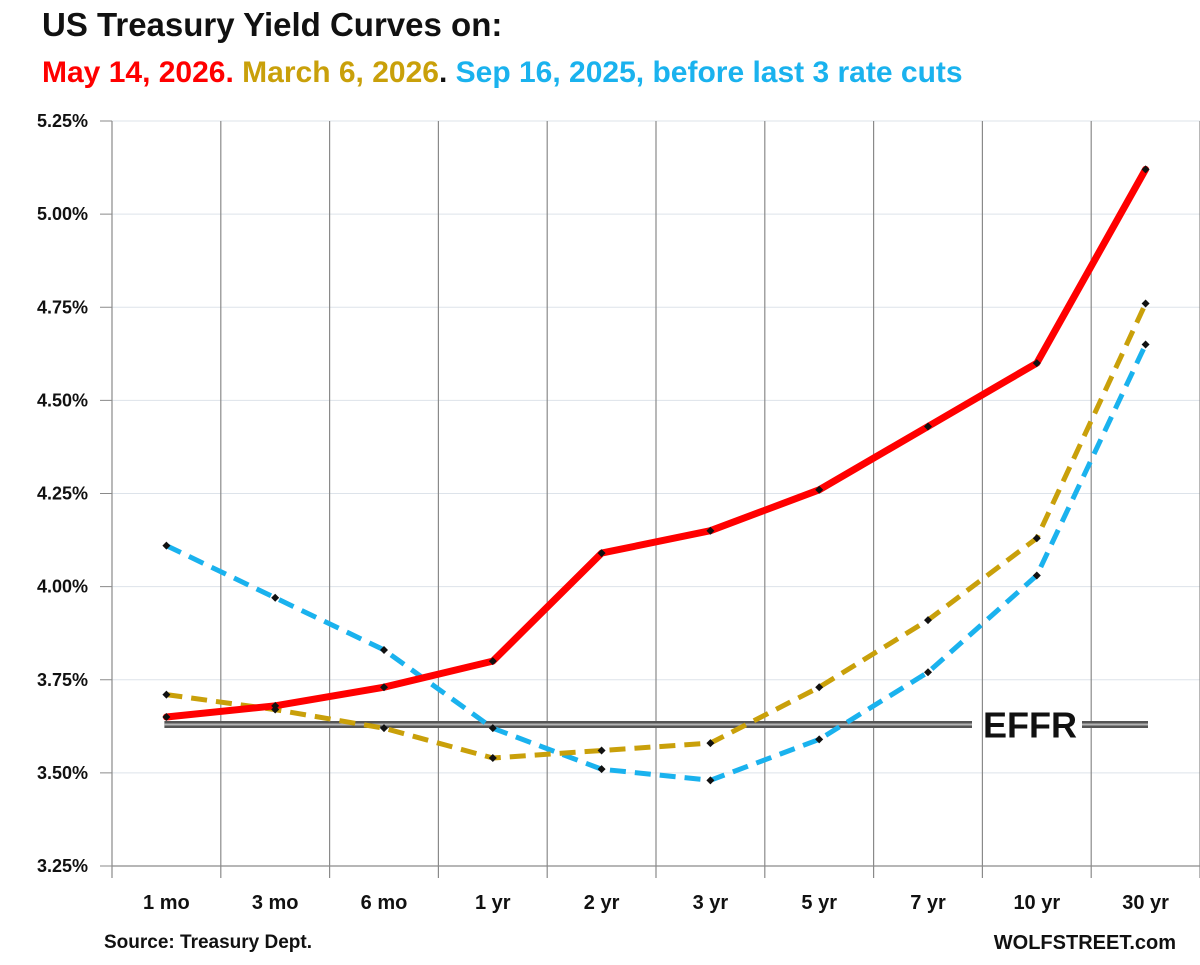  Describe the element at coordinates (62, 121) in the screenshot. I see `y-tick-label: 5.25%` at that location.